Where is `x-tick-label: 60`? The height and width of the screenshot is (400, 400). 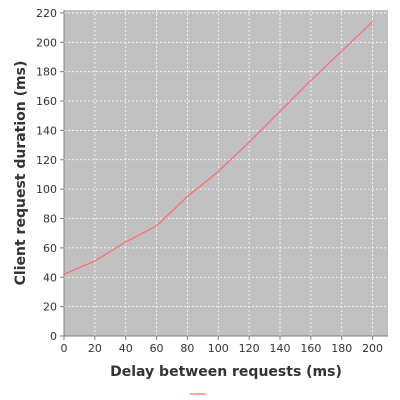 x-tick-label: 60 is located at coordinates (157, 348).